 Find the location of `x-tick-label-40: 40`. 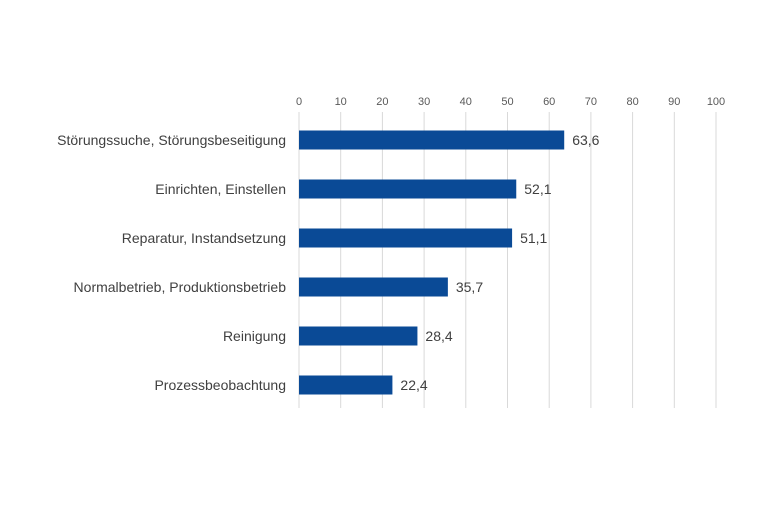

x-tick-label-40: 40 is located at coordinates (466, 102).